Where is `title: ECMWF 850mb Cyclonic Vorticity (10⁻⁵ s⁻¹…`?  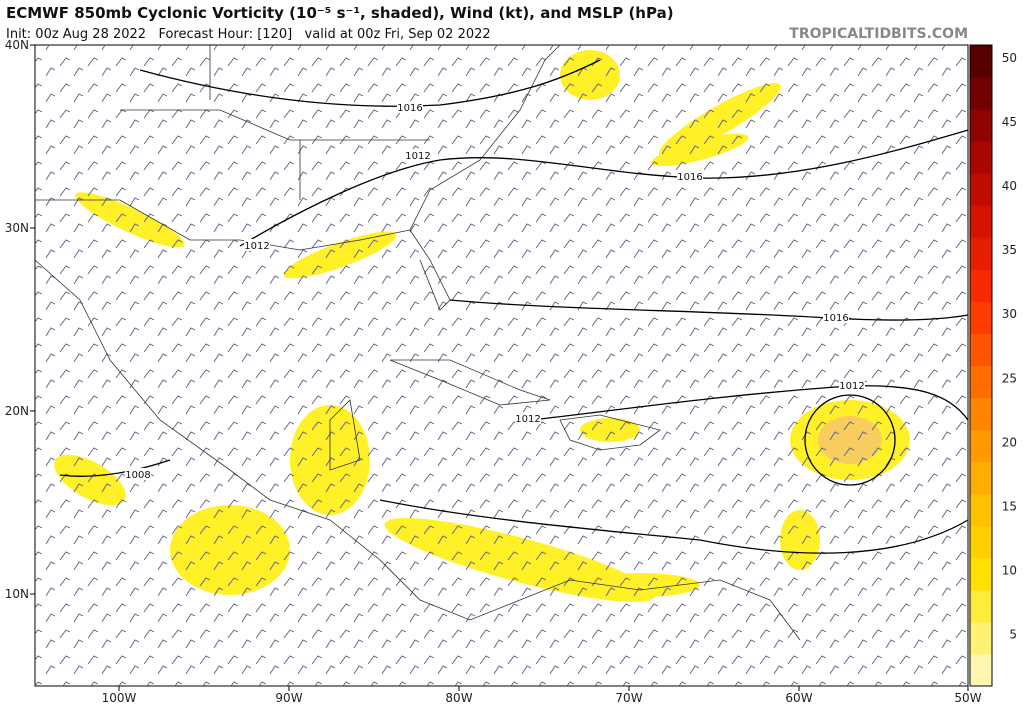
title: ECMWF 850mb Cyclonic Vorticity (10⁻⁵ s⁻¹… is located at coordinates (340, 13).